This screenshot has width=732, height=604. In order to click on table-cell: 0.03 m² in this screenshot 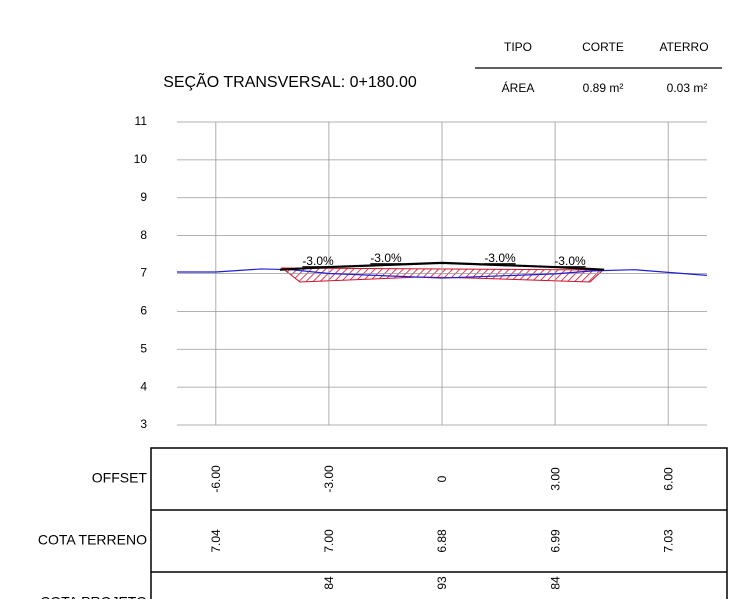, I will do `click(687, 88)`.